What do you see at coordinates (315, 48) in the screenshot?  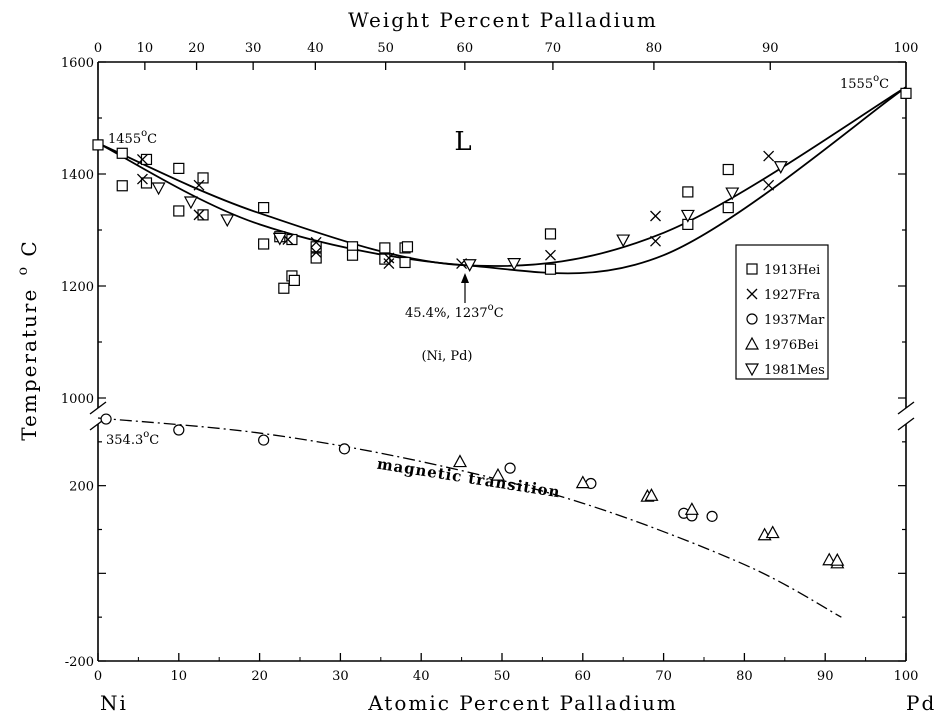 I see `x2-tick-label: 40` at bounding box center [315, 48].